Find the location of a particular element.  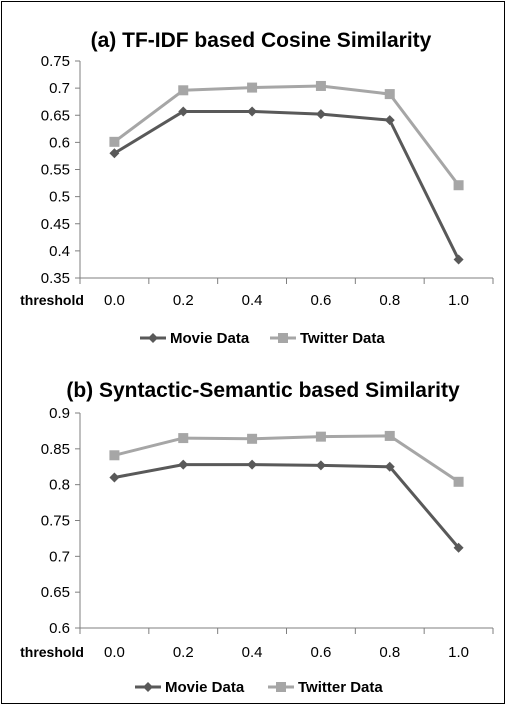

y-tick-label: 0.55 is located at coordinates (55, 170).